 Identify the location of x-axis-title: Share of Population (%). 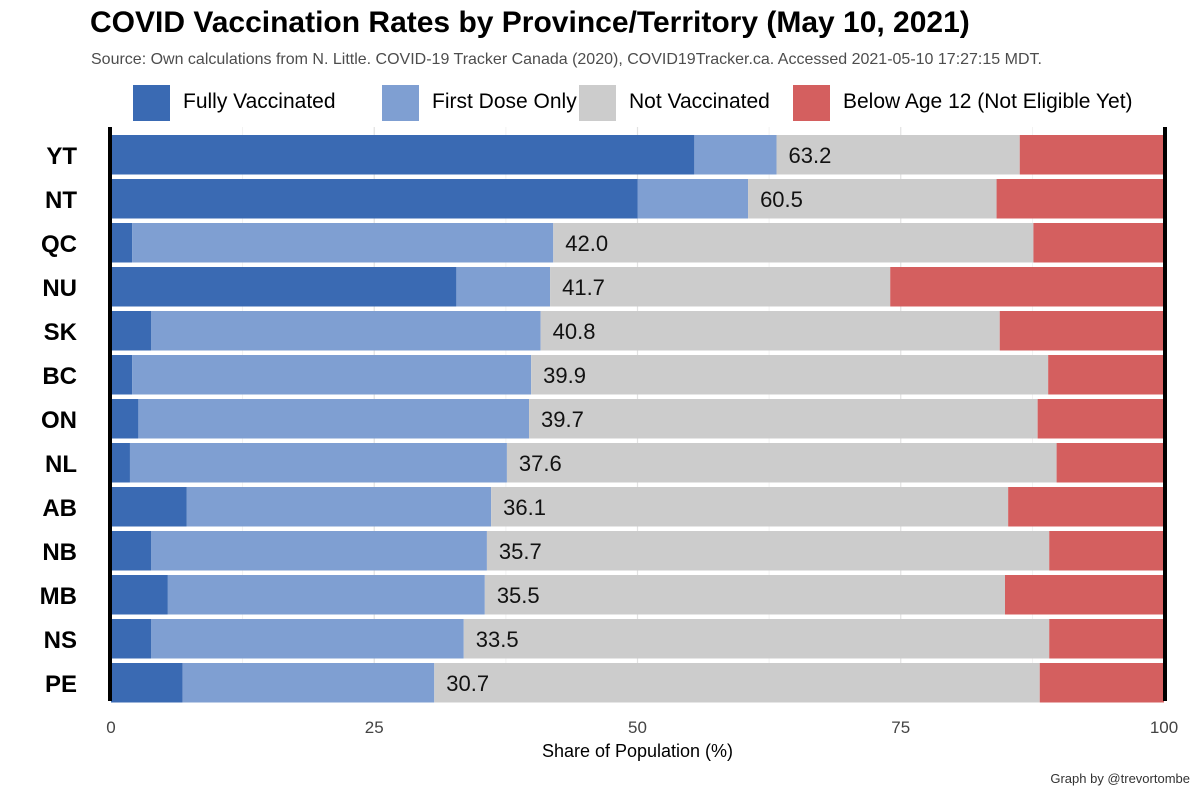
(637, 751).